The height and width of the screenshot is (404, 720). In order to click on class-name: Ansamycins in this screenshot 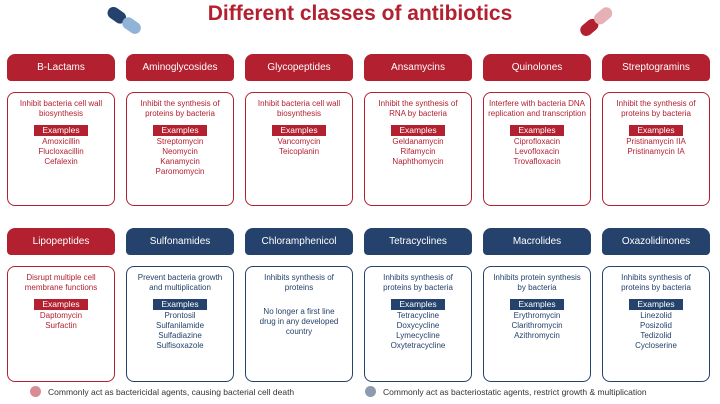, I will do `click(418, 67)`.